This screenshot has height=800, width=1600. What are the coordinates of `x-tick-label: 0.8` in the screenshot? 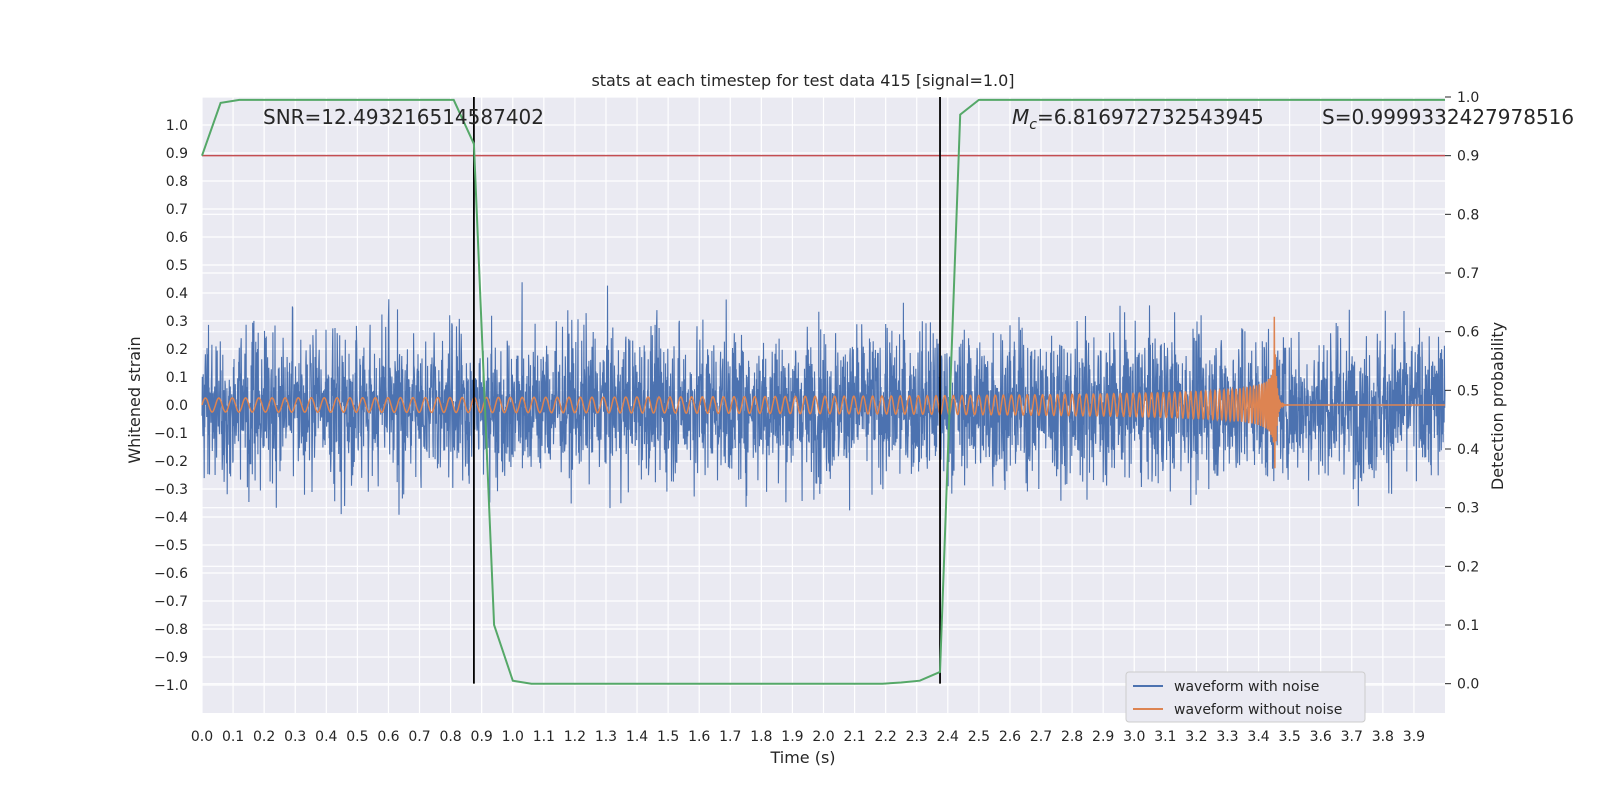 It's located at (450, 737).